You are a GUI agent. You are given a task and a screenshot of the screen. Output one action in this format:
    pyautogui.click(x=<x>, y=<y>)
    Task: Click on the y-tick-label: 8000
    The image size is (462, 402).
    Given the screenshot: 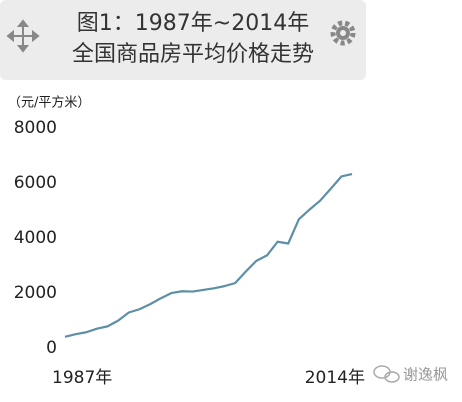 What is the action you would take?
    pyautogui.click(x=35, y=128)
    